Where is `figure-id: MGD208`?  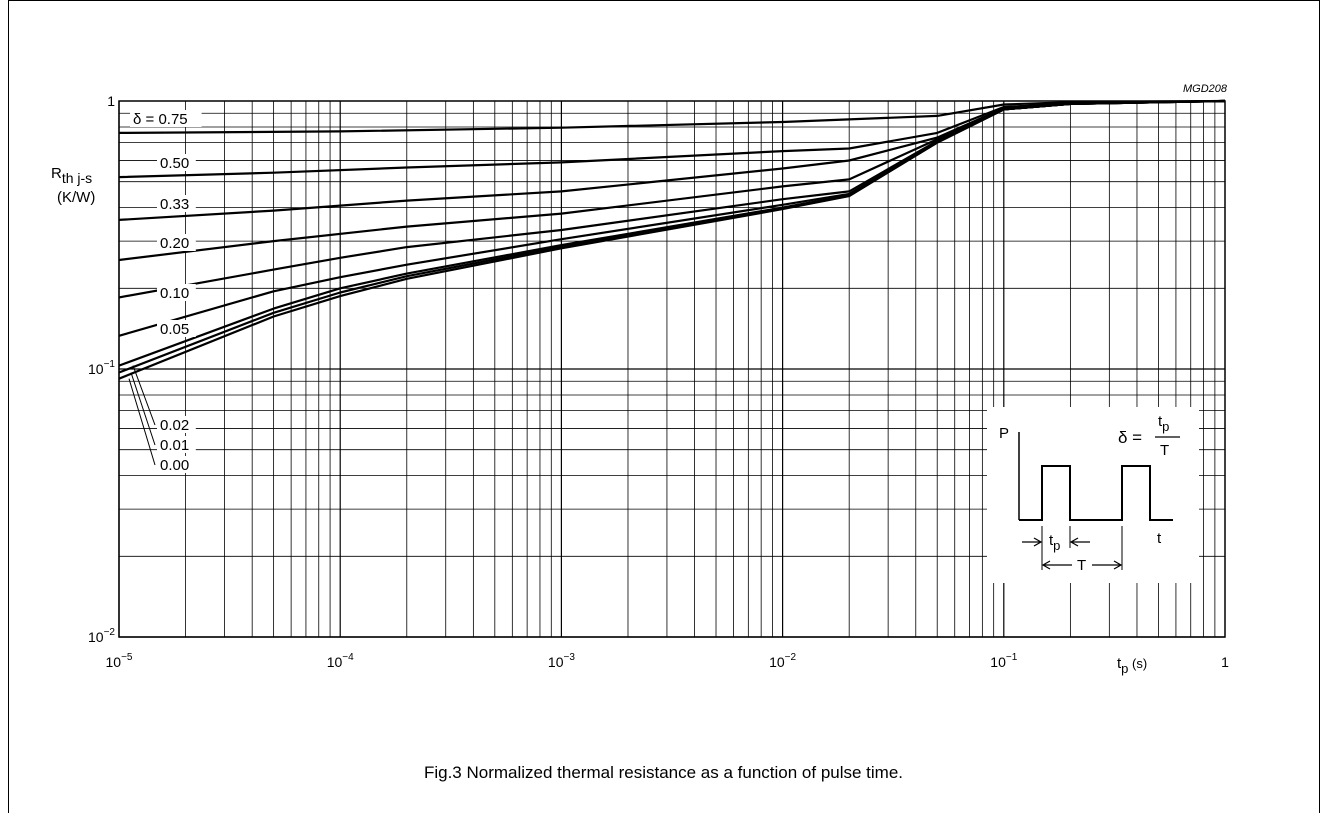
figure-id: MGD208 is located at coordinates (1205, 89).